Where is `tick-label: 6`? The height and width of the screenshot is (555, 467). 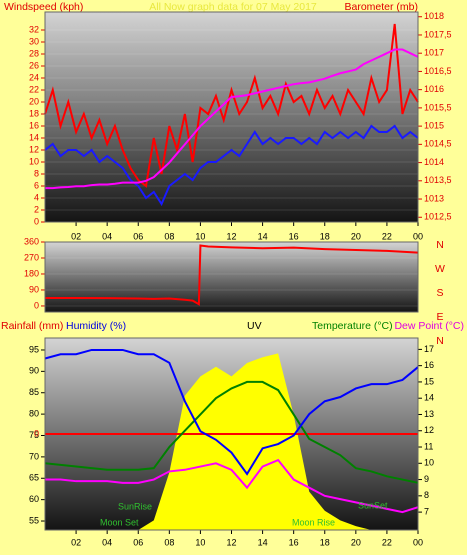 tick-label: 6 is located at coordinates (36, 185).